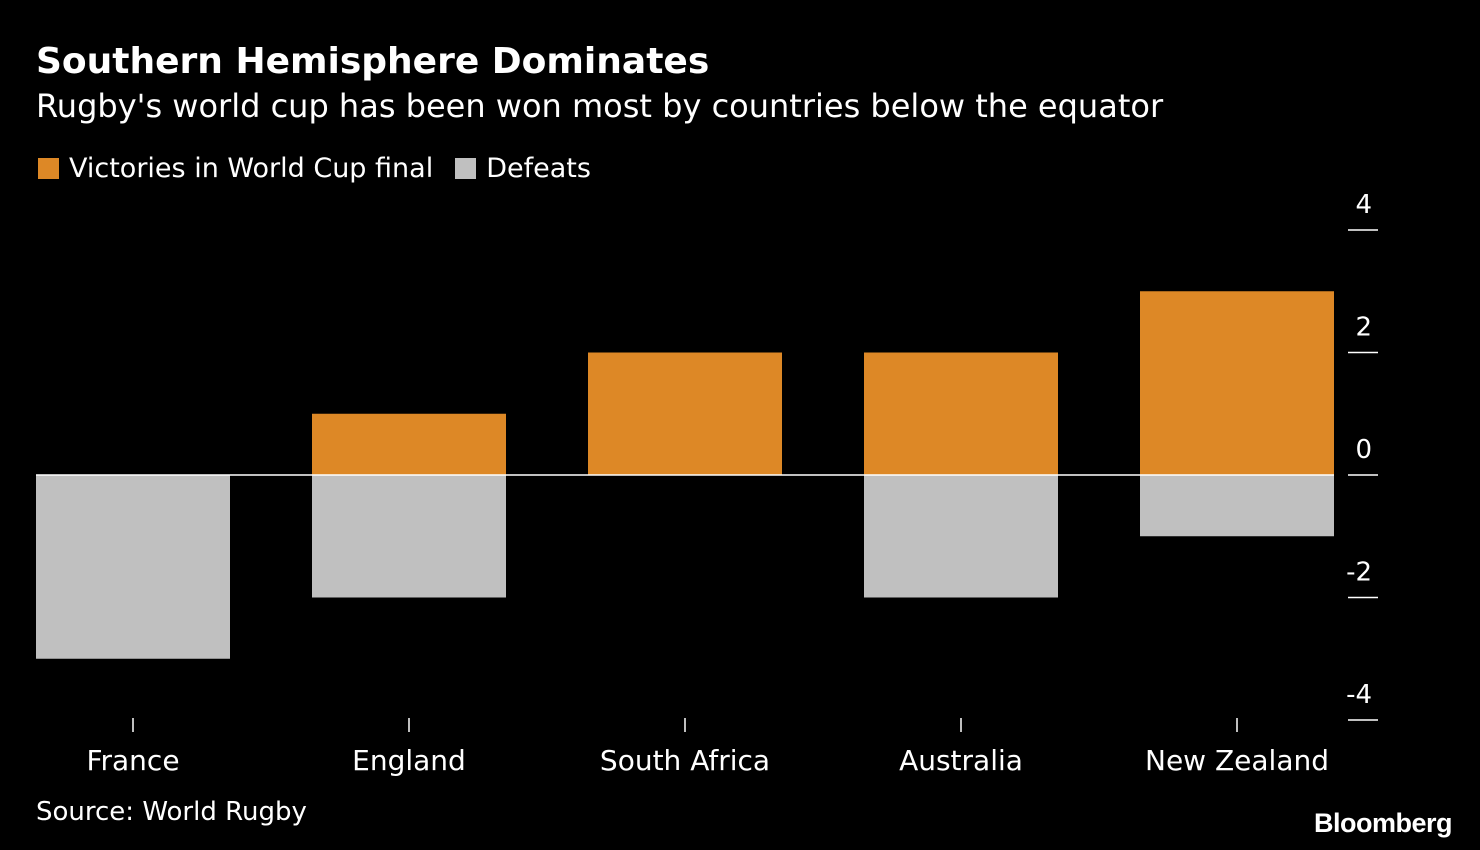  I want to click on x-tick-label-new-zealand: New Zealand, so click(1237, 760).